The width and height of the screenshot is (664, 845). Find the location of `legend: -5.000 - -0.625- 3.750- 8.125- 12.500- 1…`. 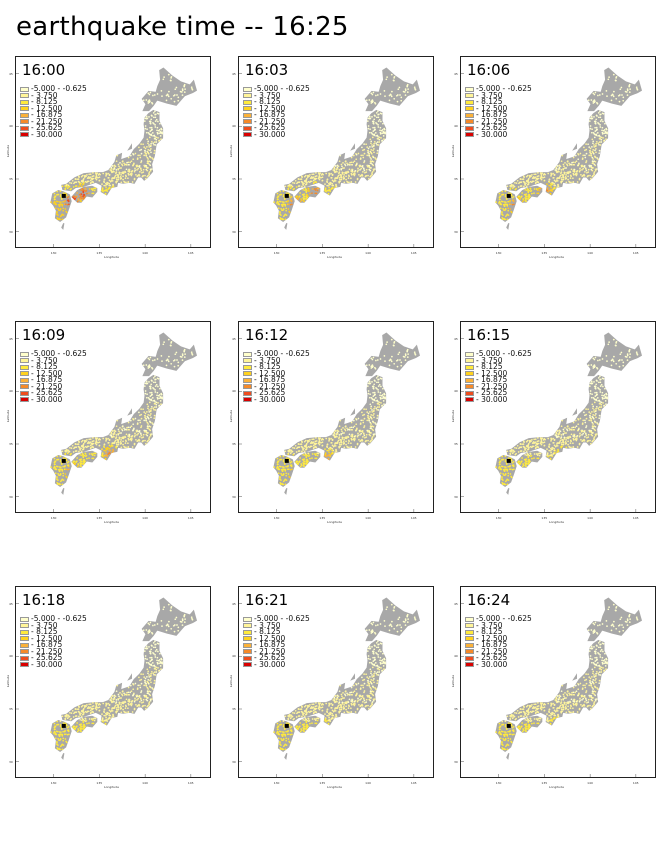

legend: -5.000 - -0.625- 3.750- 8.125- 12.500- 1… is located at coordinates (498, 376).